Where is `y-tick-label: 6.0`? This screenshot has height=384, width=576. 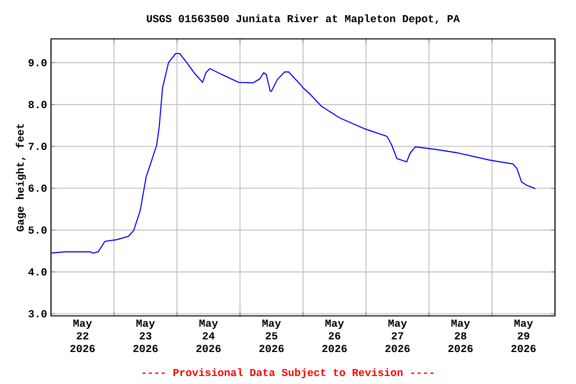 y-tick-label: 6.0 is located at coordinates (37, 188).